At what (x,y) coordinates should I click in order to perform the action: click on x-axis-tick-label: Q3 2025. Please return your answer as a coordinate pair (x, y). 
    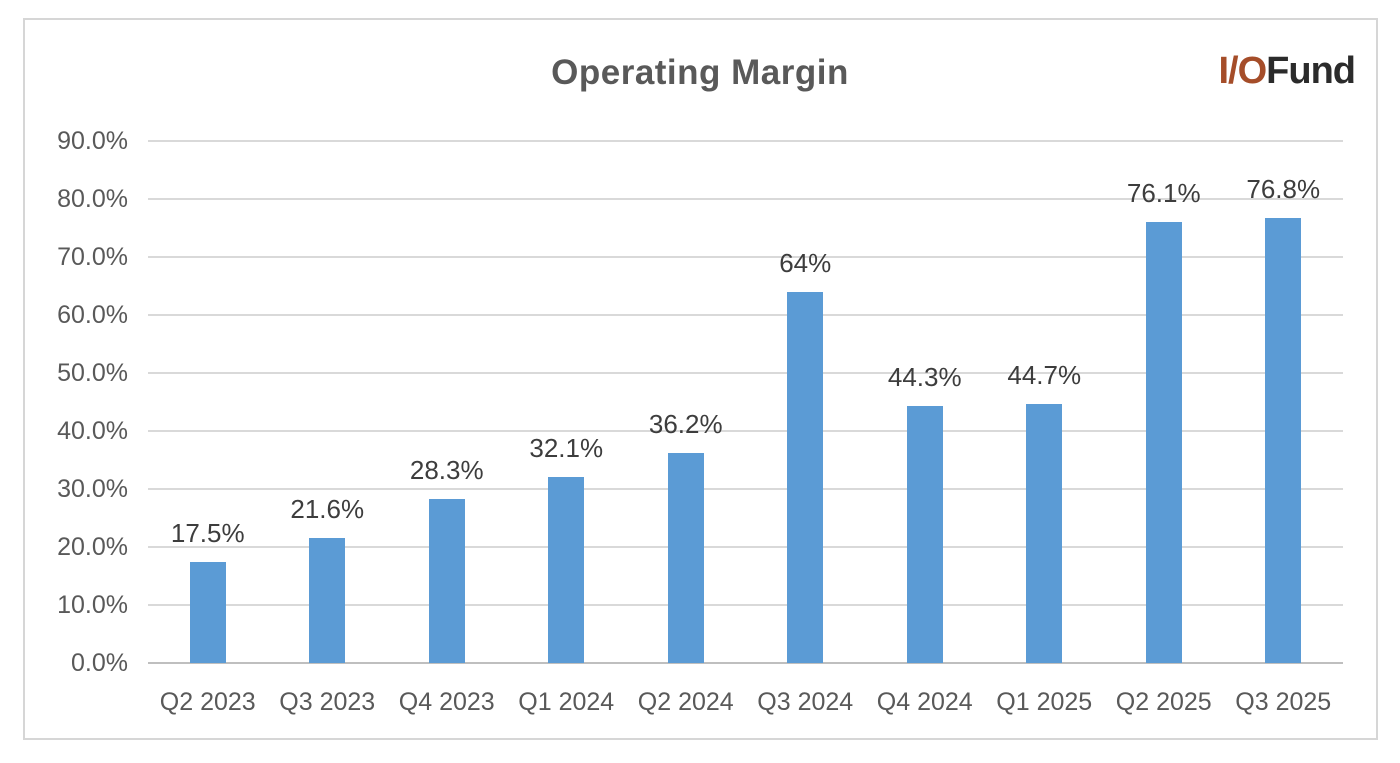
    Looking at the image, I should click on (1283, 702).